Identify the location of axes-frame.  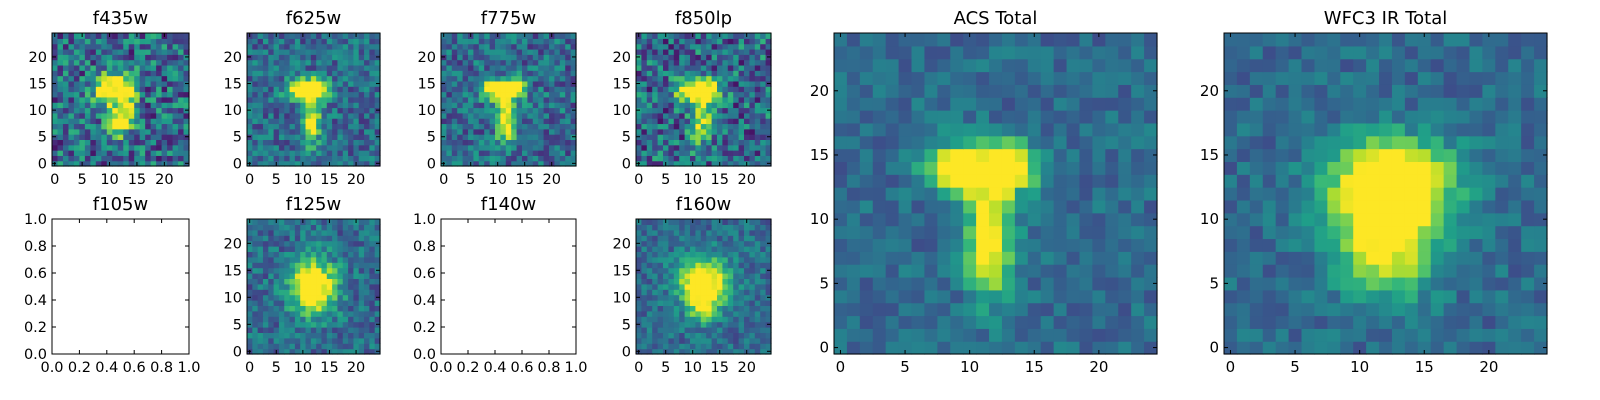
(508, 99).